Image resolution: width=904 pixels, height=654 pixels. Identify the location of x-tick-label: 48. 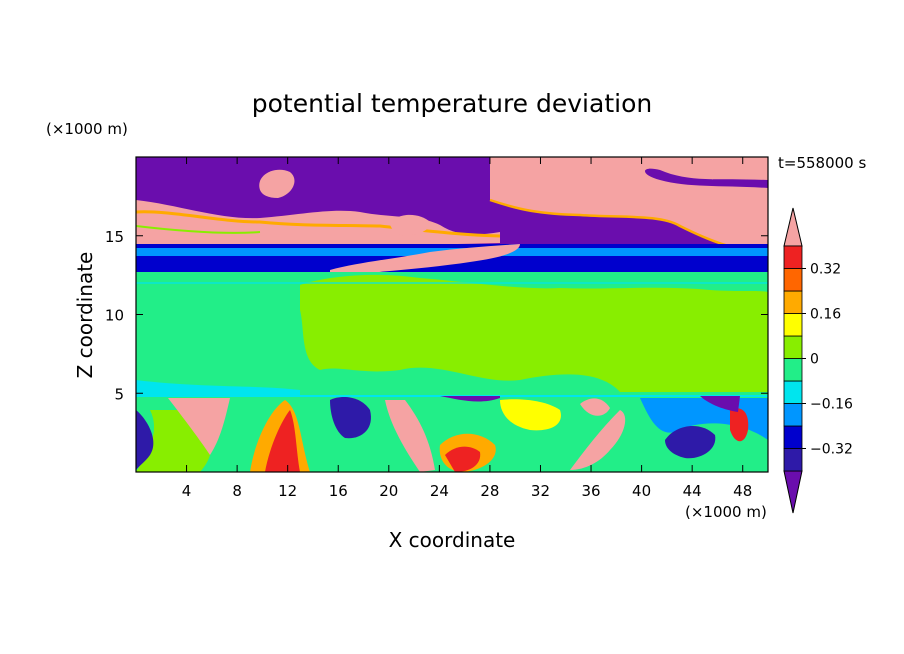
(742, 491).